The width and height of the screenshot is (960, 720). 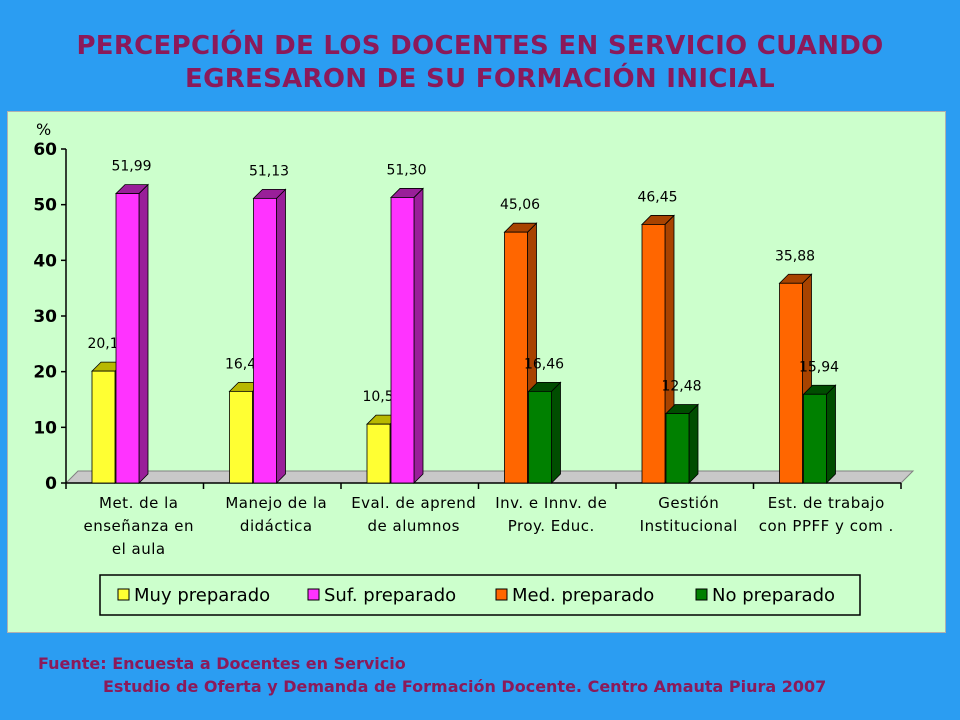 What do you see at coordinates (390, 595) in the screenshot?
I see `legend-label: Suf. preparado` at bounding box center [390, 595].